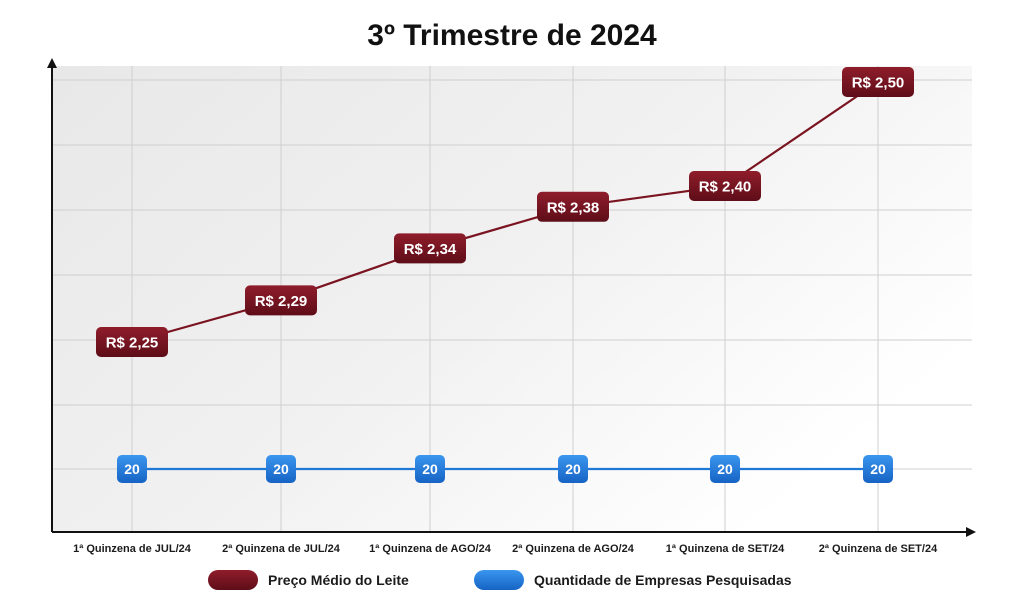 The height and width of the screenshot is (613, 1024). I want to click on legend-swatch-price, so click(233, 580).